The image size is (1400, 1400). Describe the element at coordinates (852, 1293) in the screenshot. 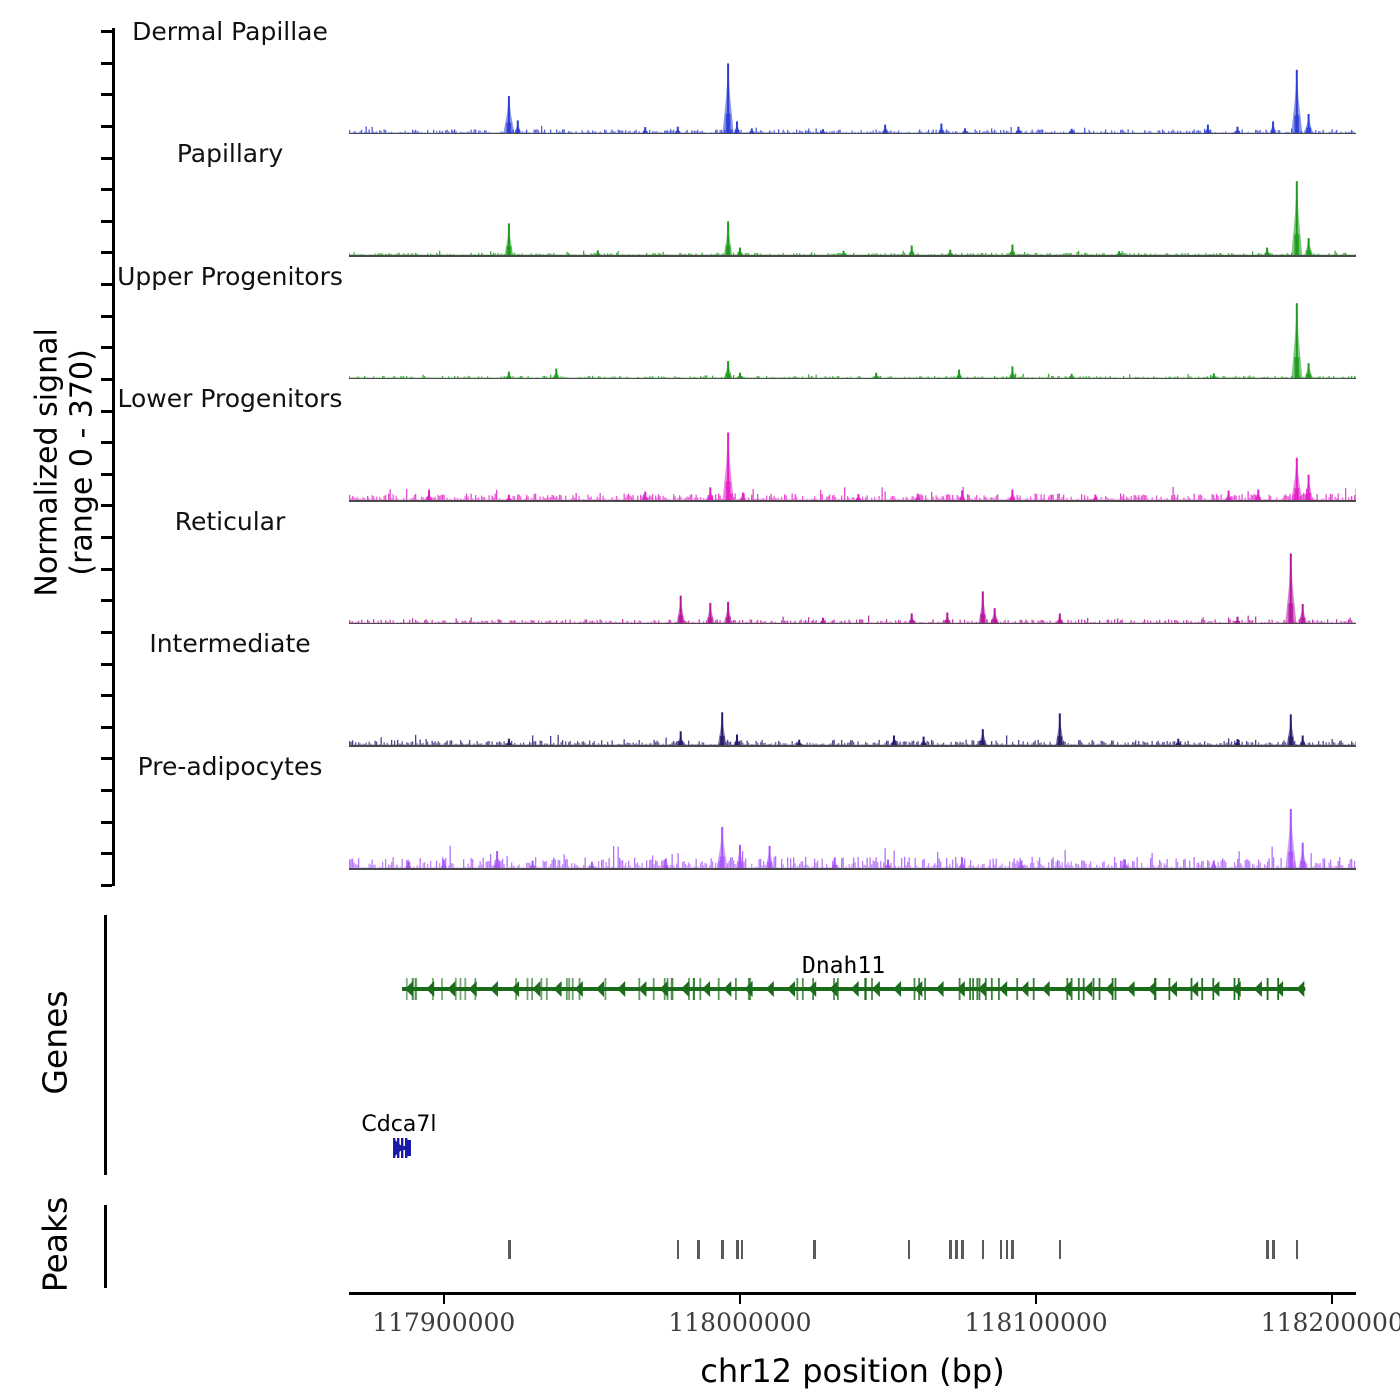

I see `x-axis-line` at that location.